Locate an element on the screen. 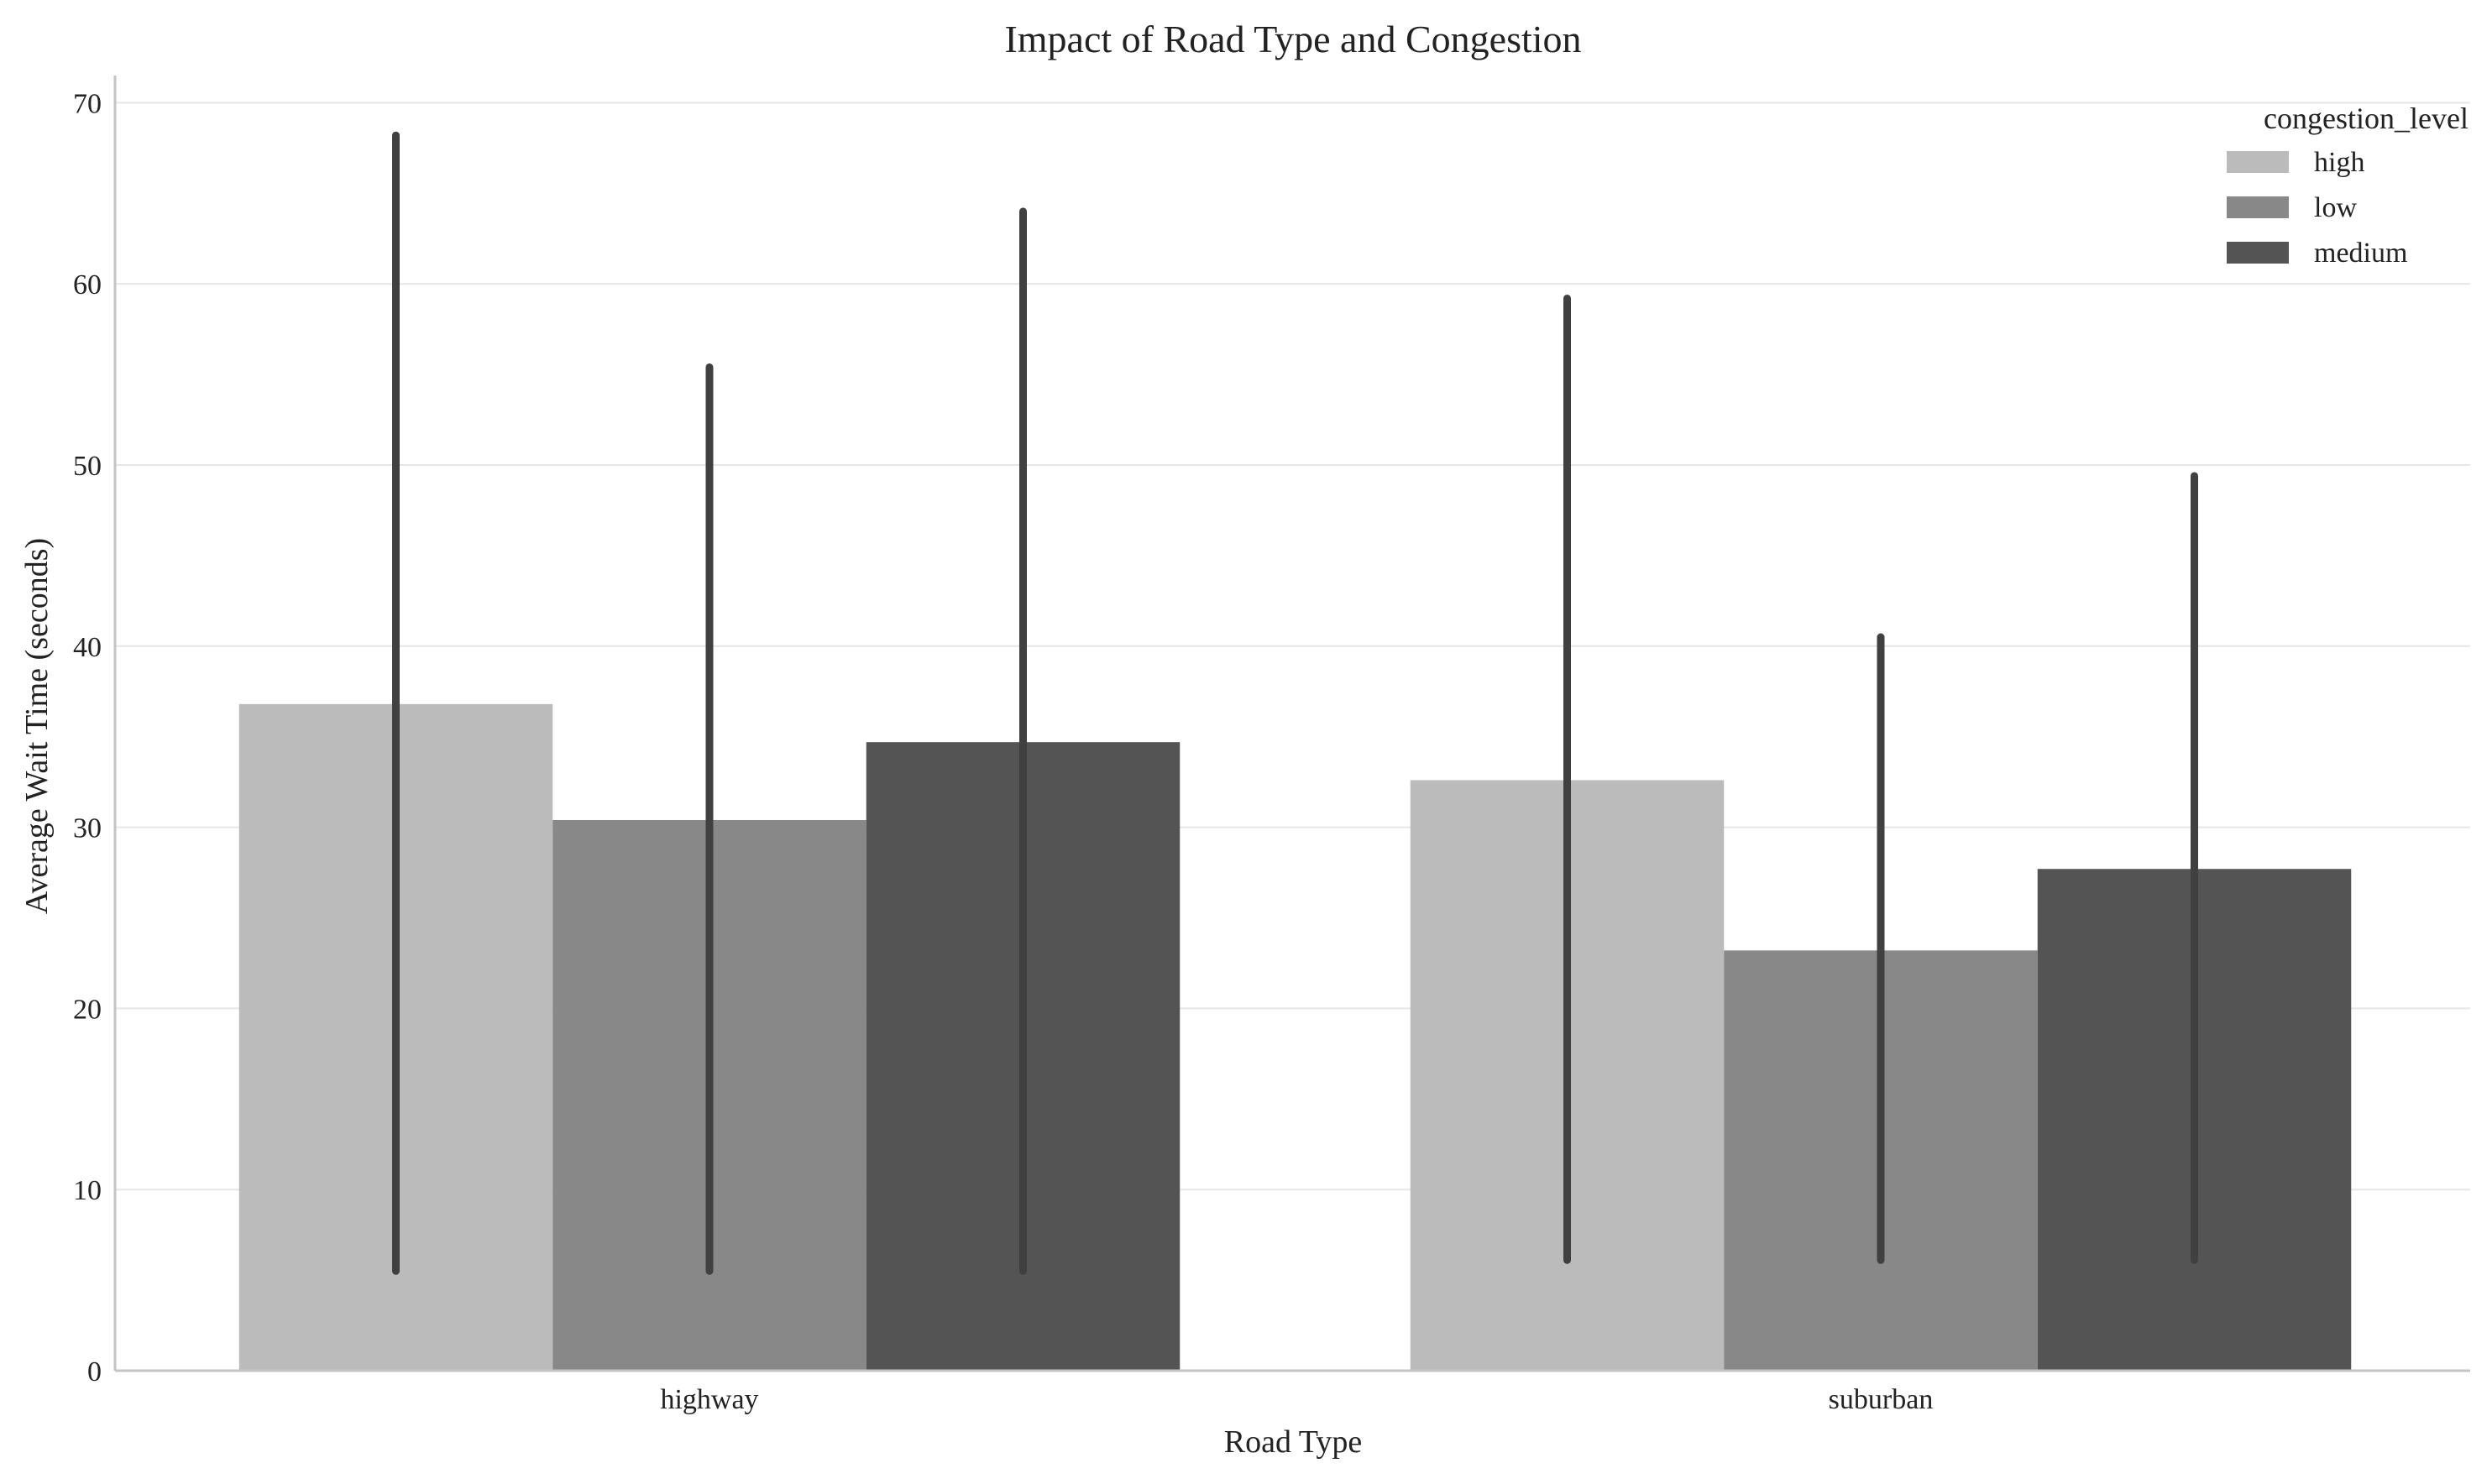 The width and height of the screenshot is (2492, 1484). y-tick-label: 60 is located at coordinates (87, 284).